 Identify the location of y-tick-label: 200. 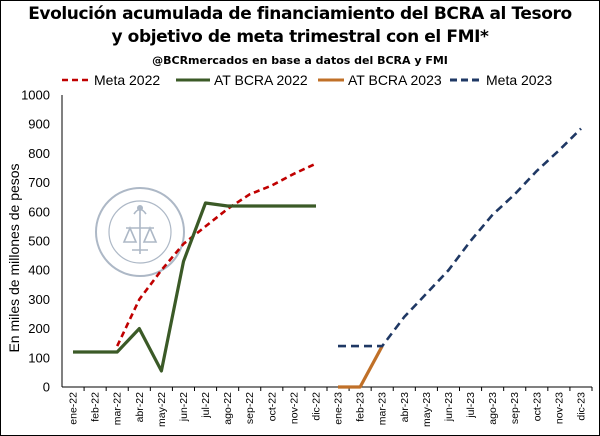
(39, 328).